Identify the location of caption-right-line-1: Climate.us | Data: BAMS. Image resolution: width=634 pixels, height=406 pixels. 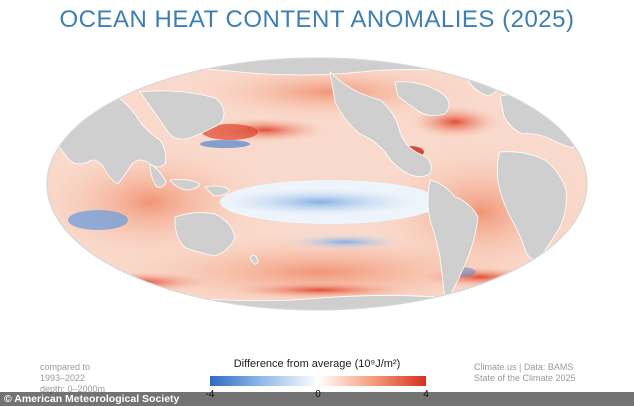
(524, 367).